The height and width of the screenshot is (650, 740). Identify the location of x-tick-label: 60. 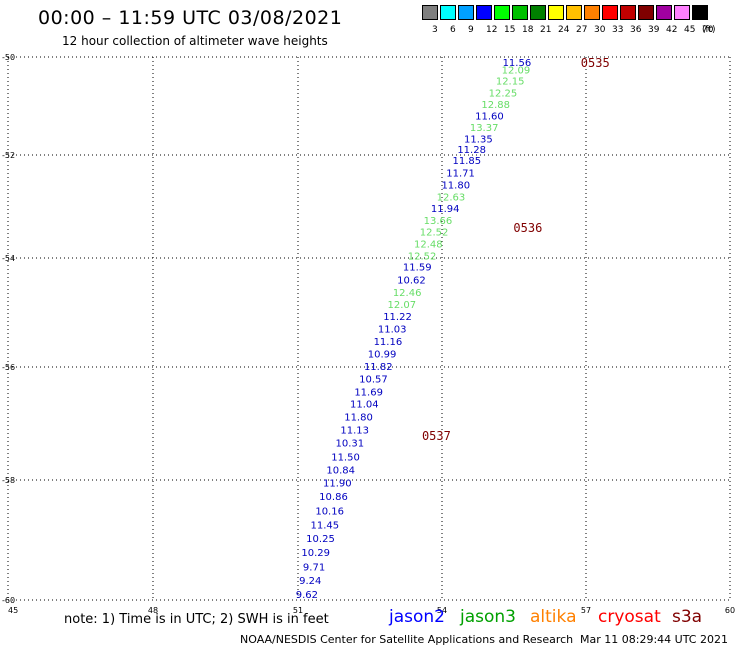
(730, 610).